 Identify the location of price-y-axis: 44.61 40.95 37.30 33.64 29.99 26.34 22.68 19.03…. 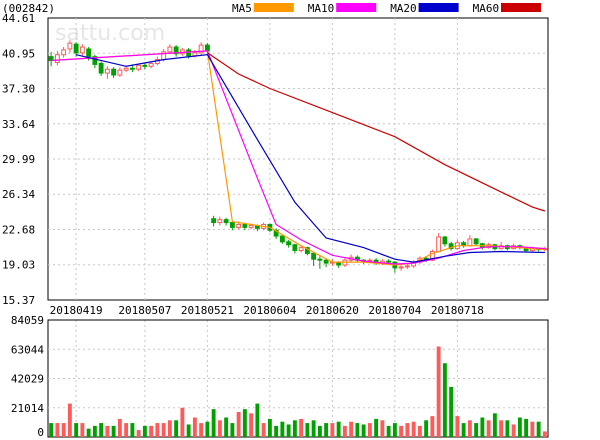
(18, 159).